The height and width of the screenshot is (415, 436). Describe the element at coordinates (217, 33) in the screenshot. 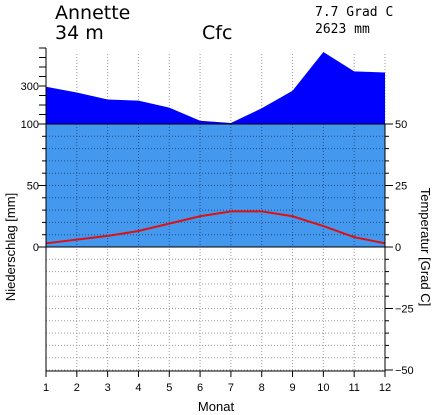

I see `climate-class: Cfc` at that location.